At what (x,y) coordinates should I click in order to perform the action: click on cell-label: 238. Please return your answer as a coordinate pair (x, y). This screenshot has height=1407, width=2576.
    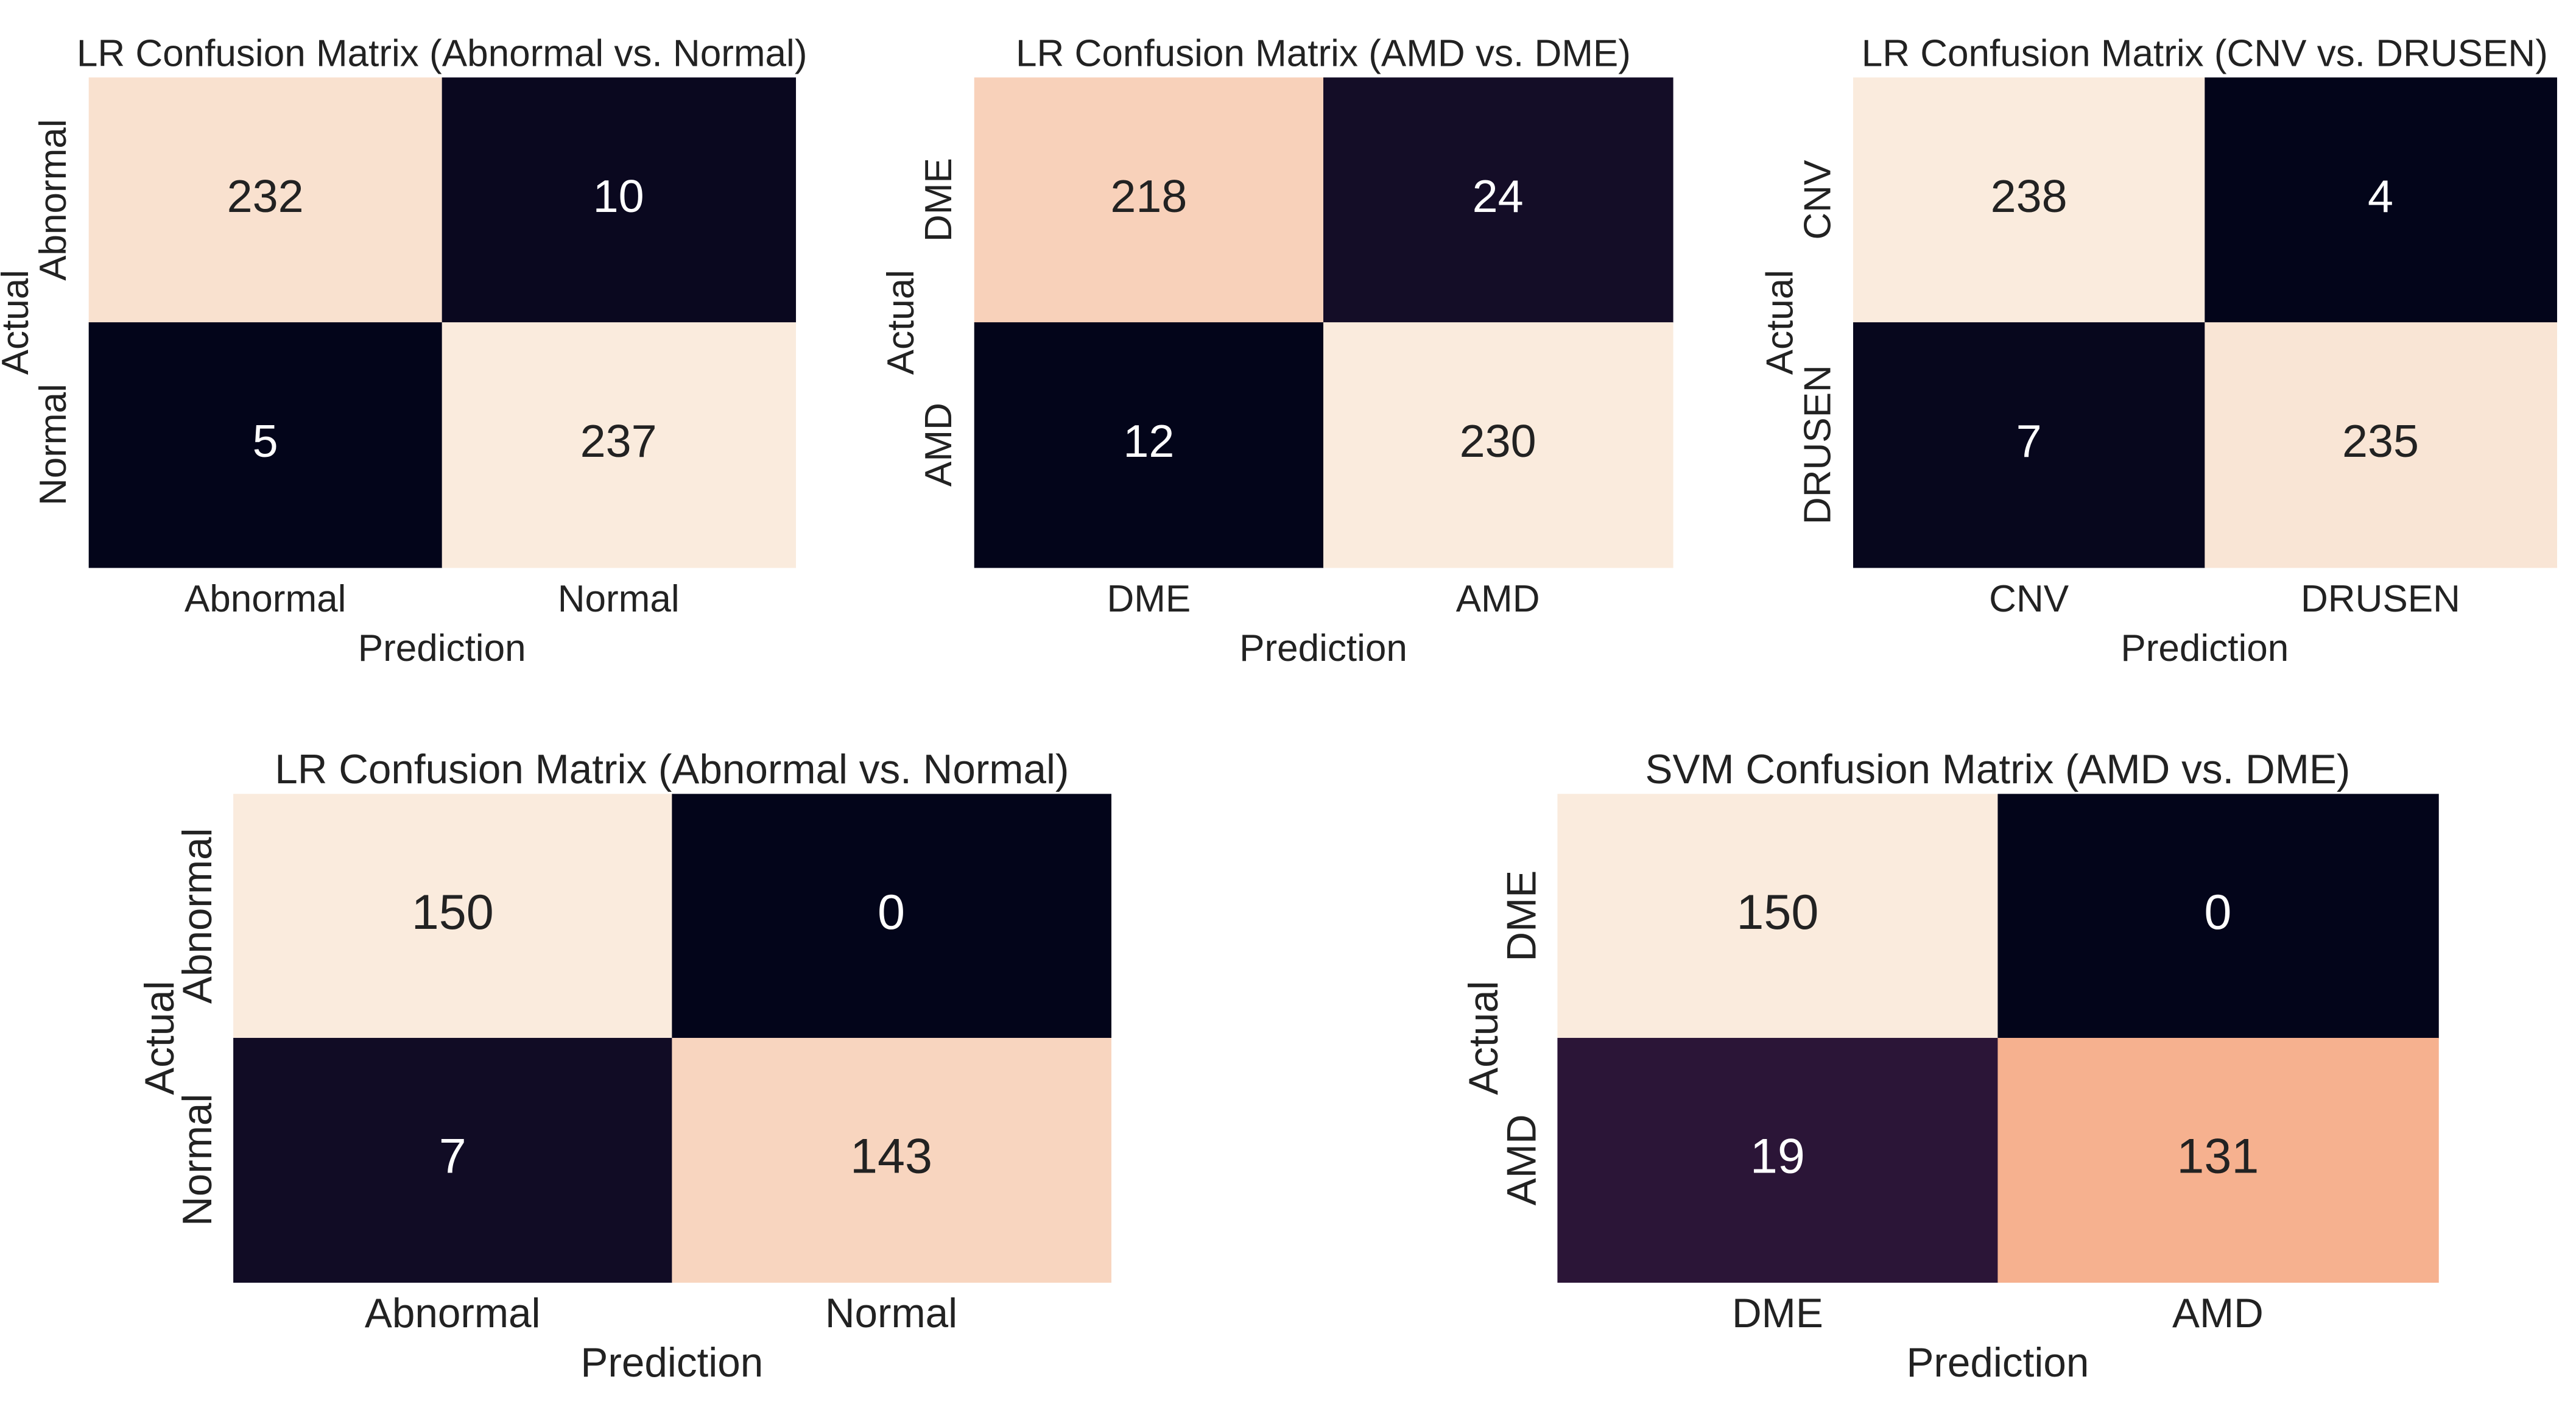
    Looking at the image, I should click on (2029, 197).